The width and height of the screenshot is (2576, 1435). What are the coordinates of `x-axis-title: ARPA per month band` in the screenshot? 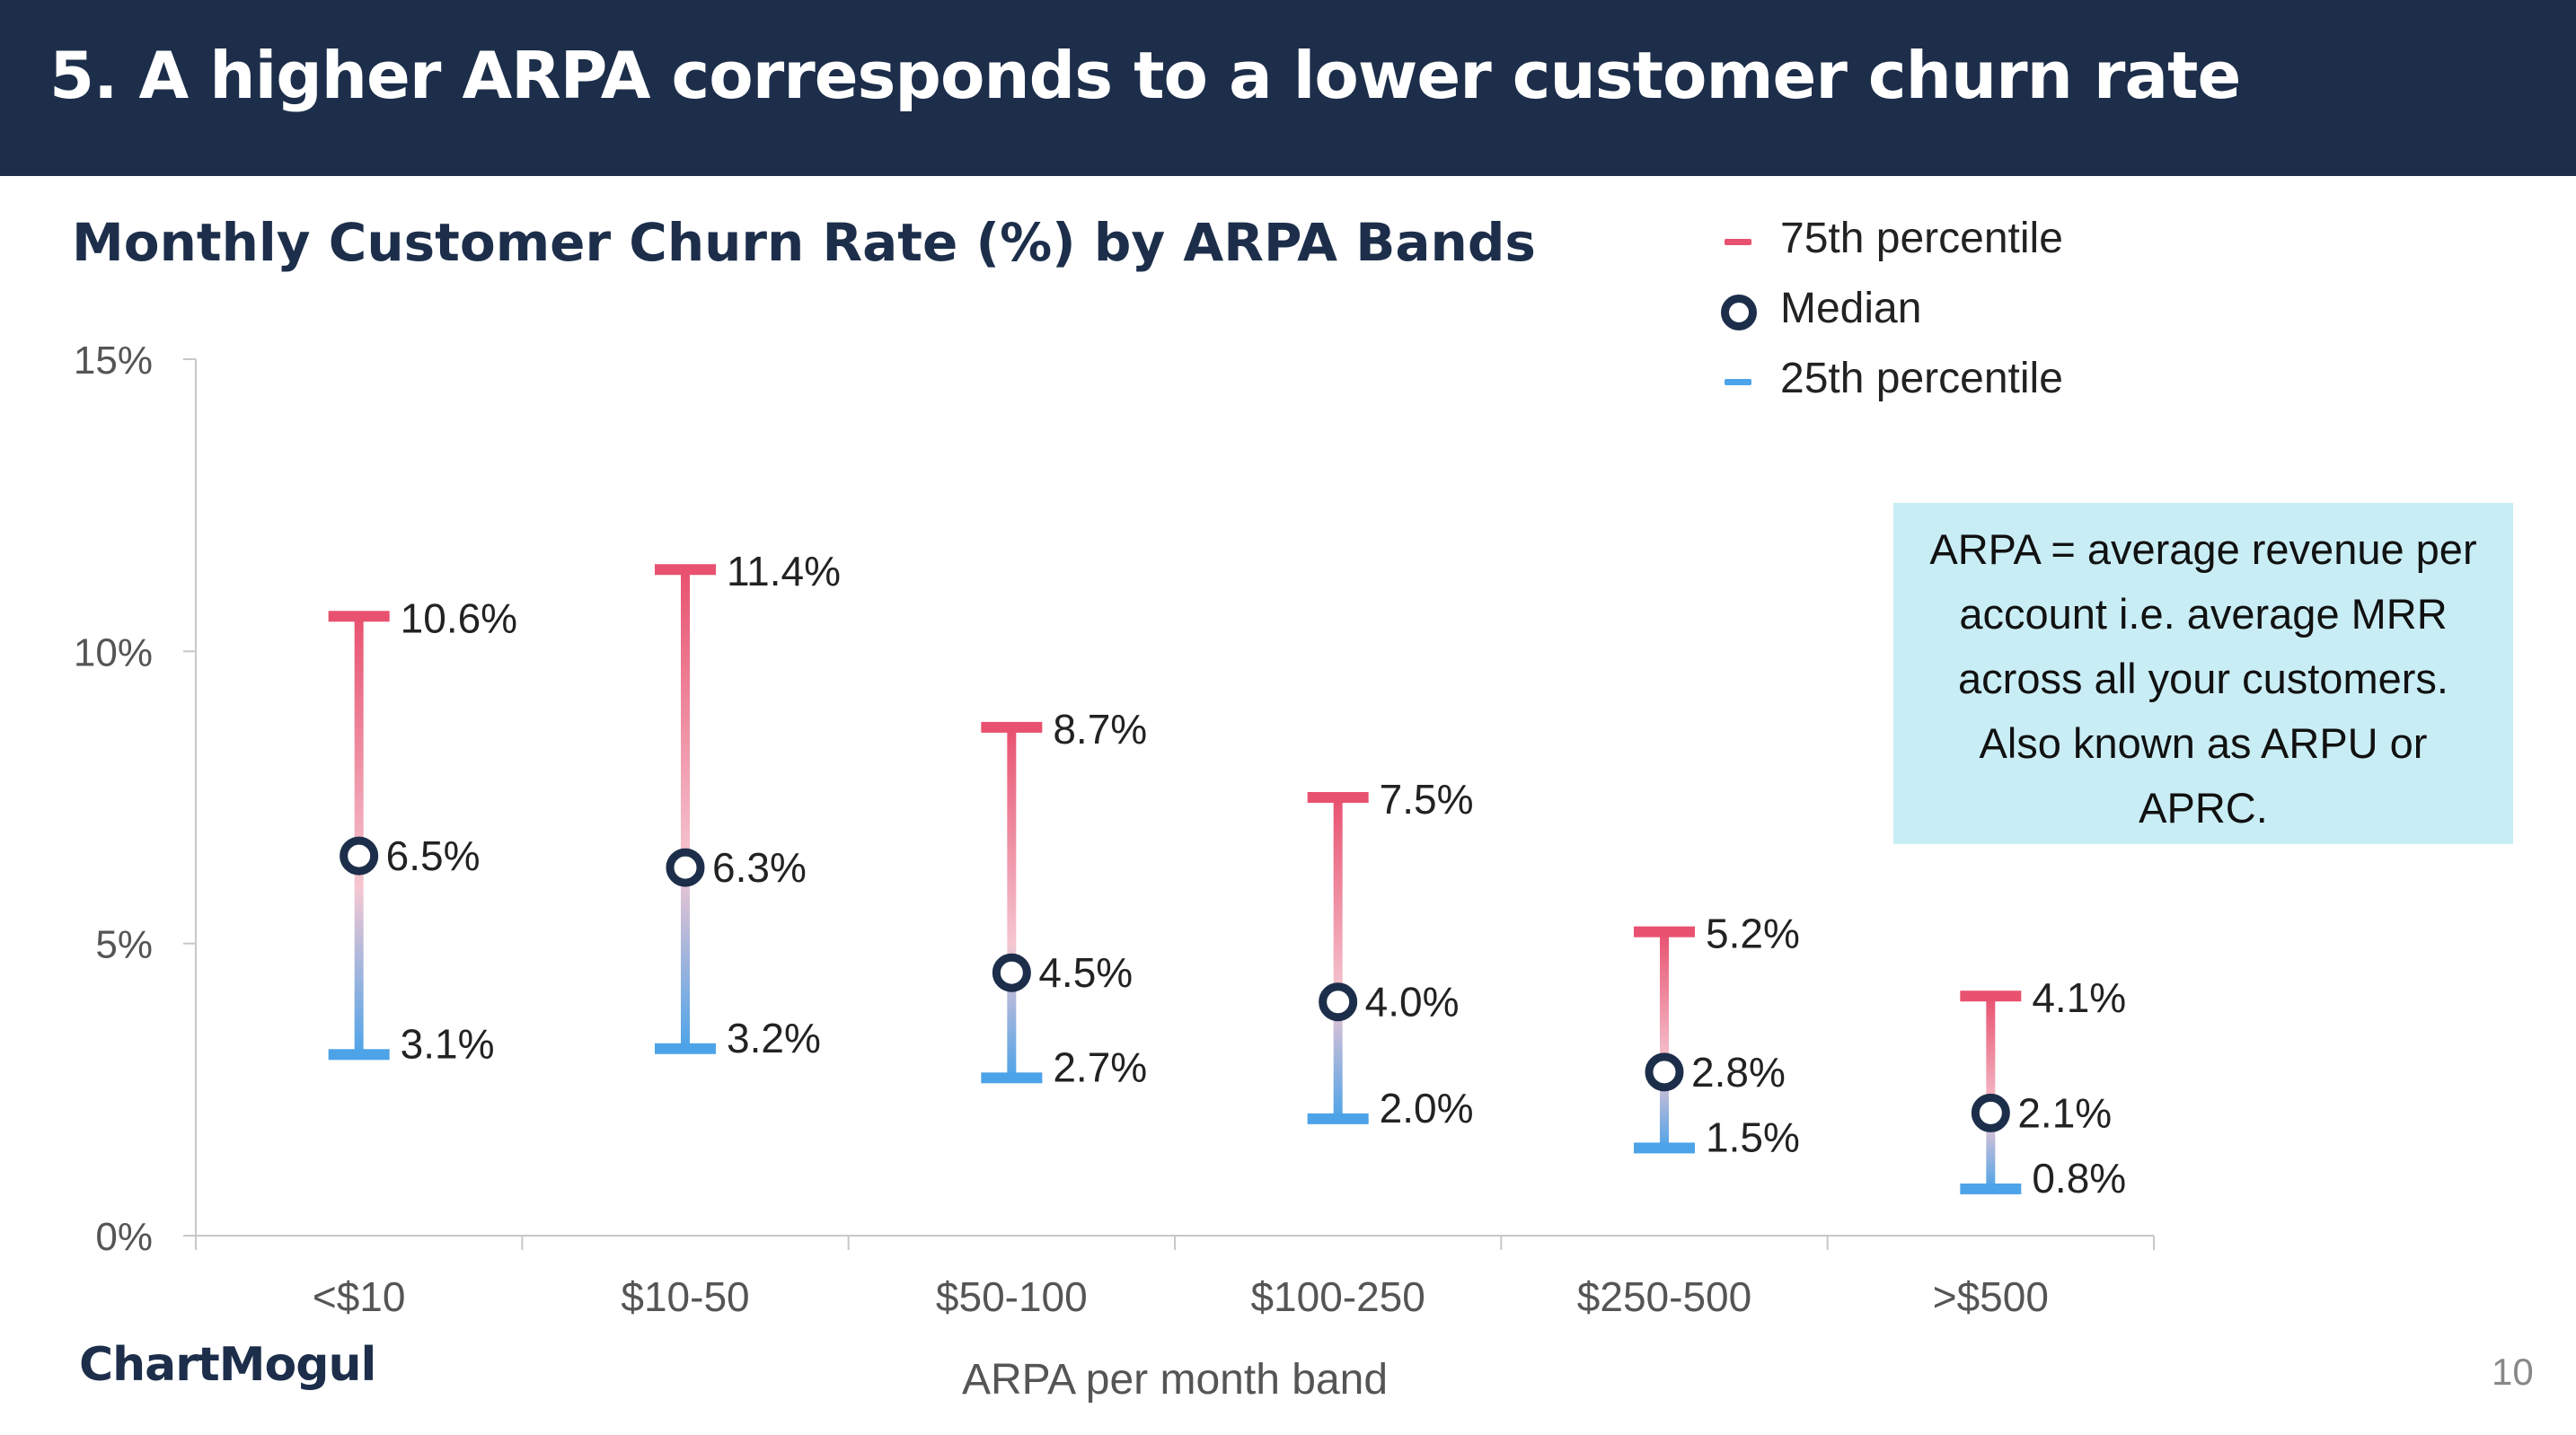 It's located at (1175, 1380).